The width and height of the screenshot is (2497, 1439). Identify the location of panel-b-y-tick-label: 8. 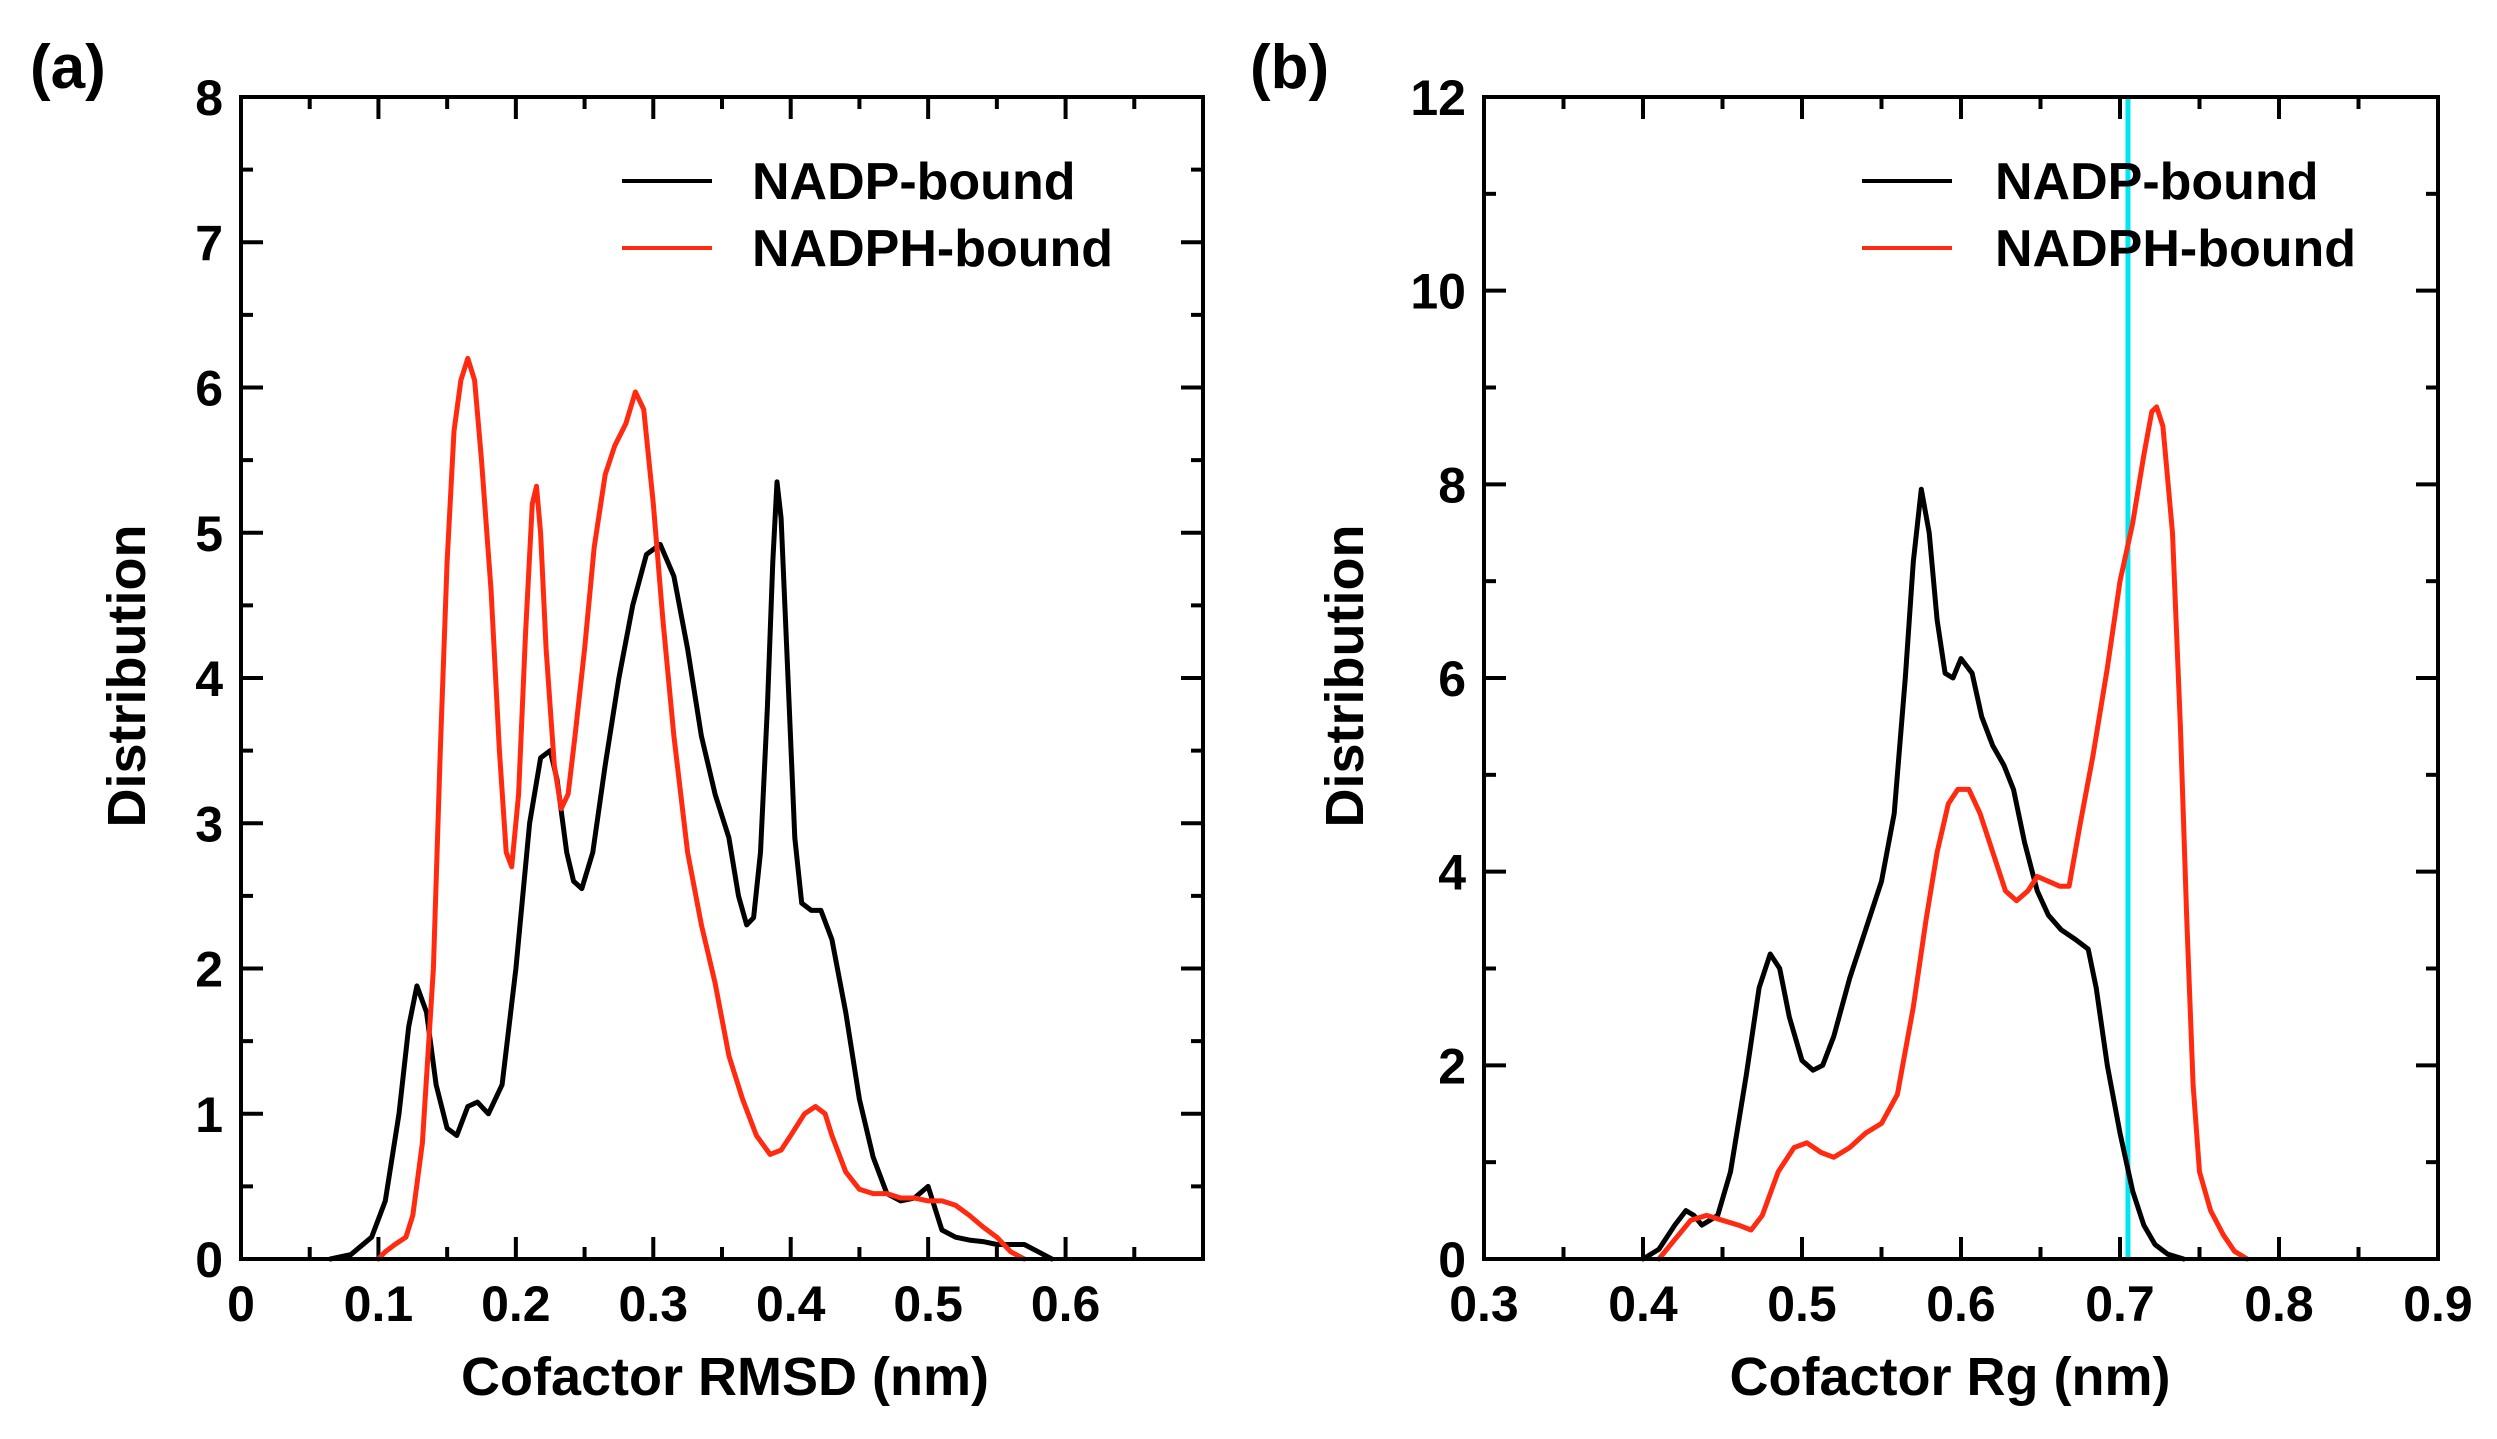
(1452, 485).